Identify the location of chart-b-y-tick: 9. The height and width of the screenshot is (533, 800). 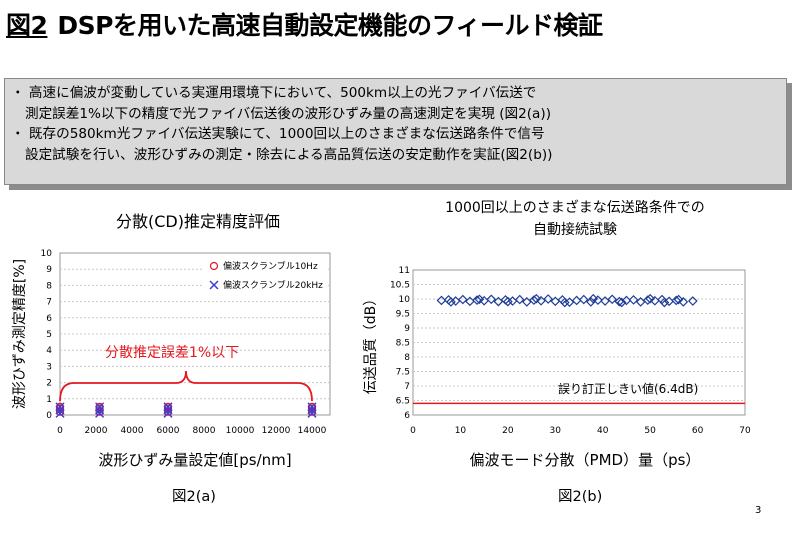
(407, 329).